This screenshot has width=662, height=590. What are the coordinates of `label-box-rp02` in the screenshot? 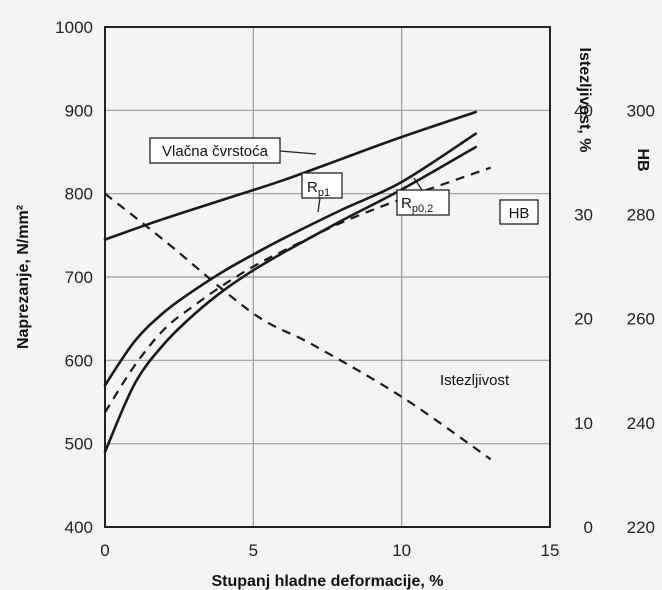 It's located at (423, 202).